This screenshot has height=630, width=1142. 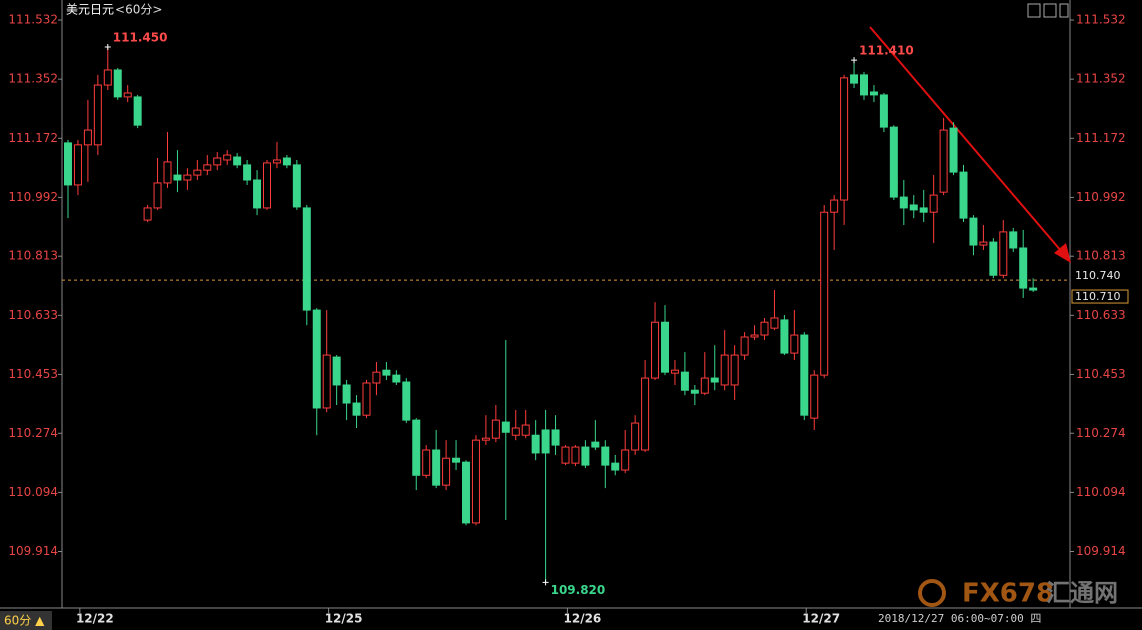 What do you see at coordinates (33, 138) in the screenshot?
I see `y-tick-label: 111.172` at bounding box center [33, 138].